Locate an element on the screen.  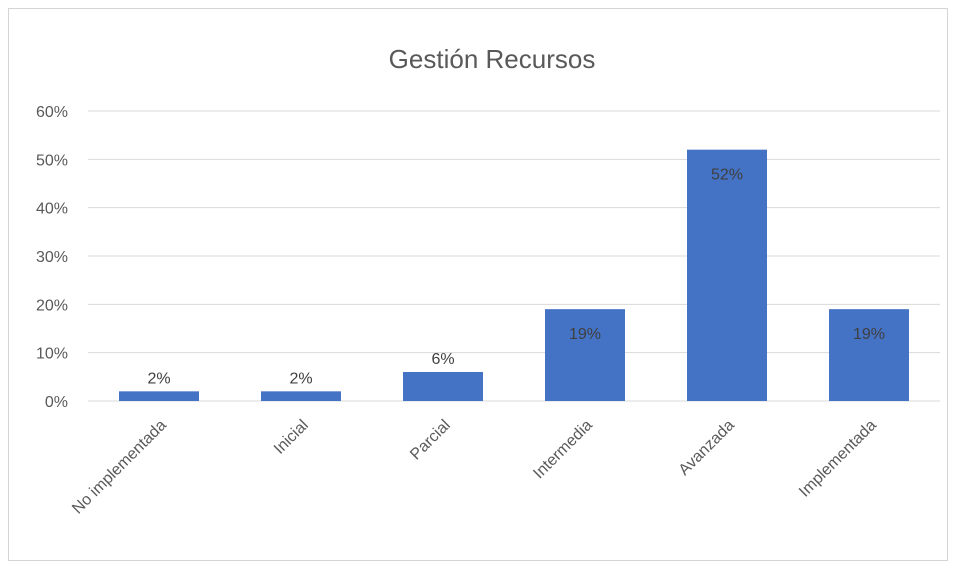
y-tick-label: 10% is located at coordinates (52, 354).